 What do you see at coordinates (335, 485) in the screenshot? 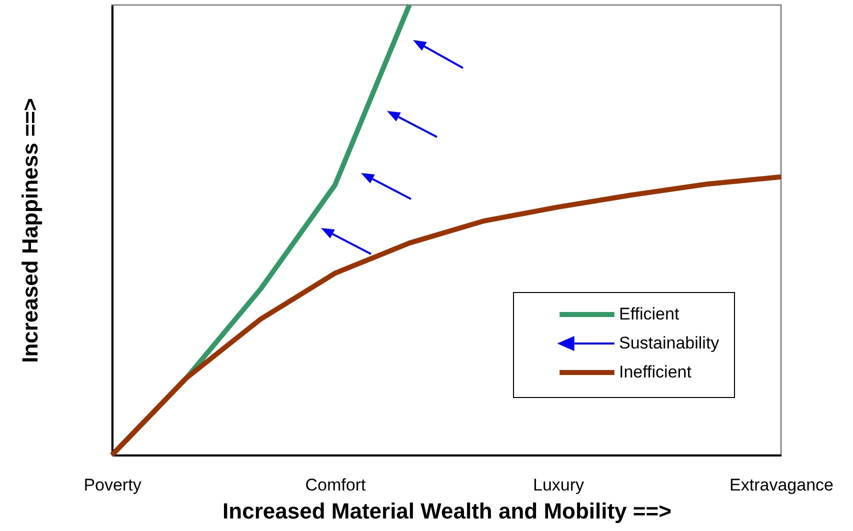
I see `x-tick-label: Comfort` at bounding box center [335, 485].